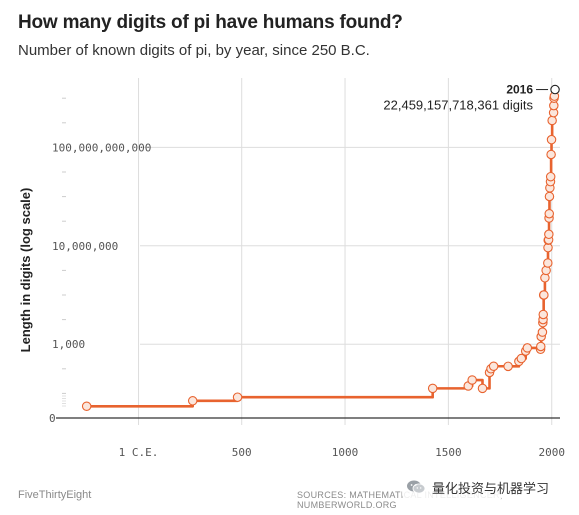 The width and height of the screenshot is (579, 515). I want to click on x-tick-label: 500, so click(242, 452).